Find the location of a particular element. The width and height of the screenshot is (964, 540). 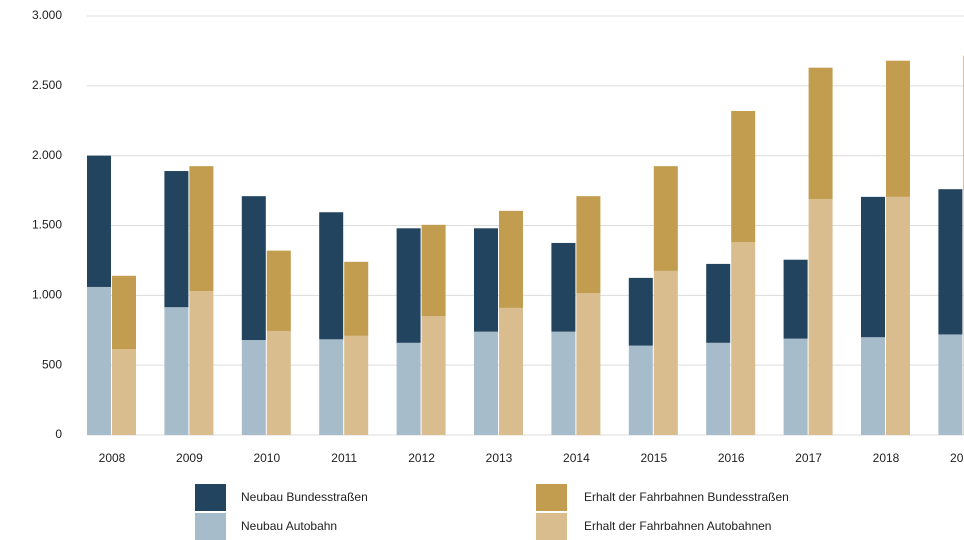

x-tick-label: 2018 is located at coordinates (886, 458).